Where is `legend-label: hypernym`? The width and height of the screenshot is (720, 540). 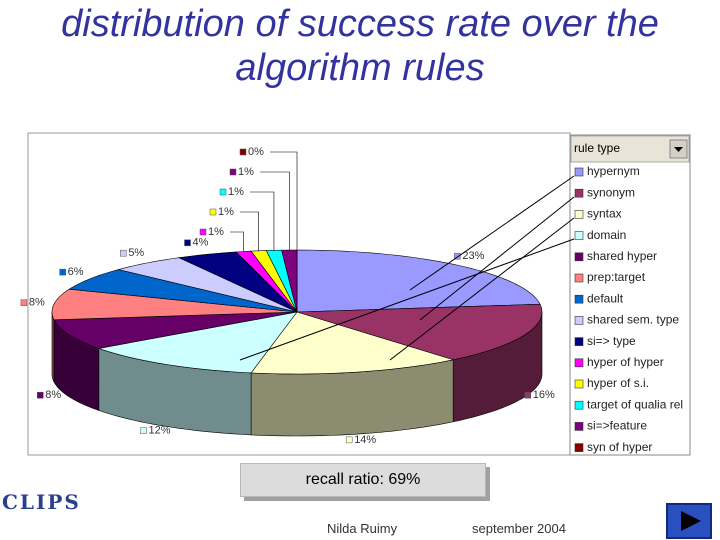
legend-label: hypernym is located at coordinates (613, 171).